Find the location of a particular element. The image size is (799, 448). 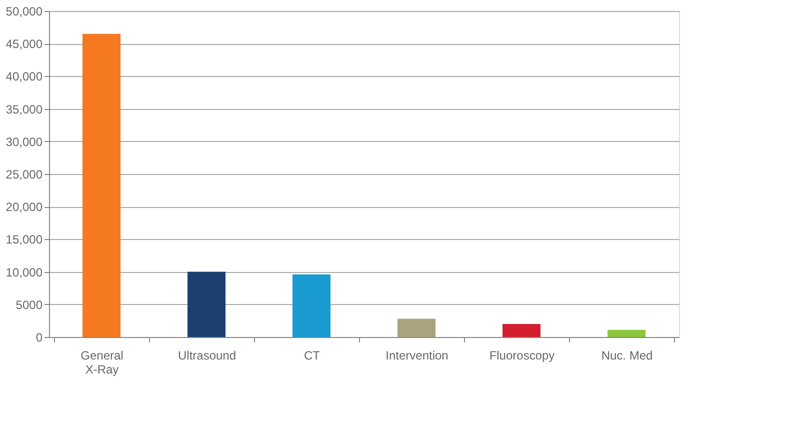

x-tick-label: Intervention is located at coordinates (417, 355).